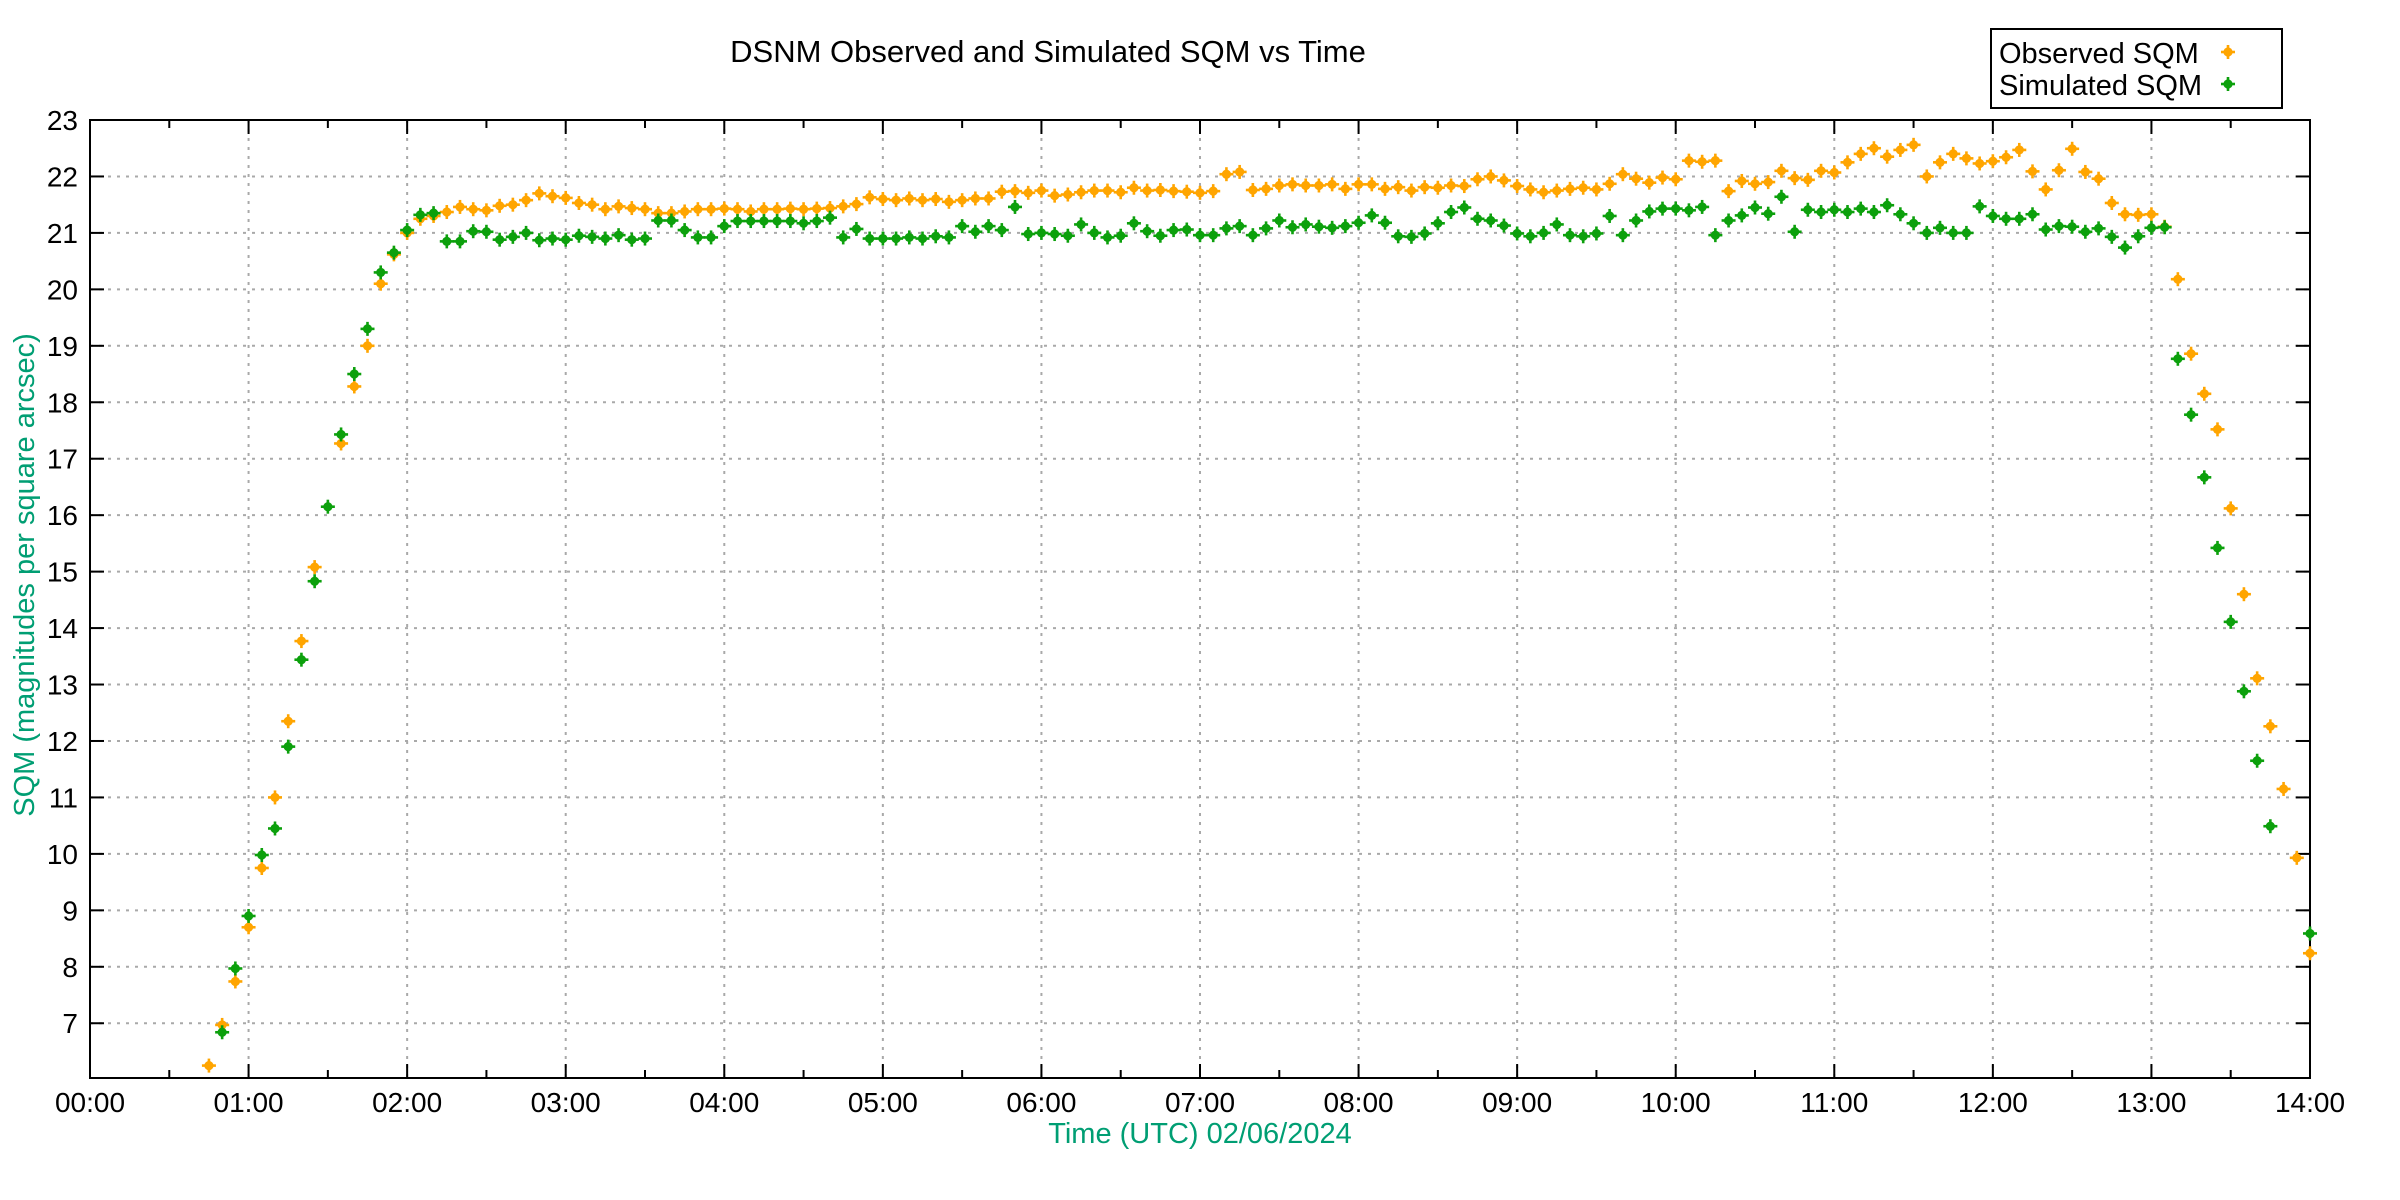 This screenshot has width=2400, height=1200. Describe the element at coordinates (62, 741) in the screenshot. I see `y-tick-label: 12` at that location.